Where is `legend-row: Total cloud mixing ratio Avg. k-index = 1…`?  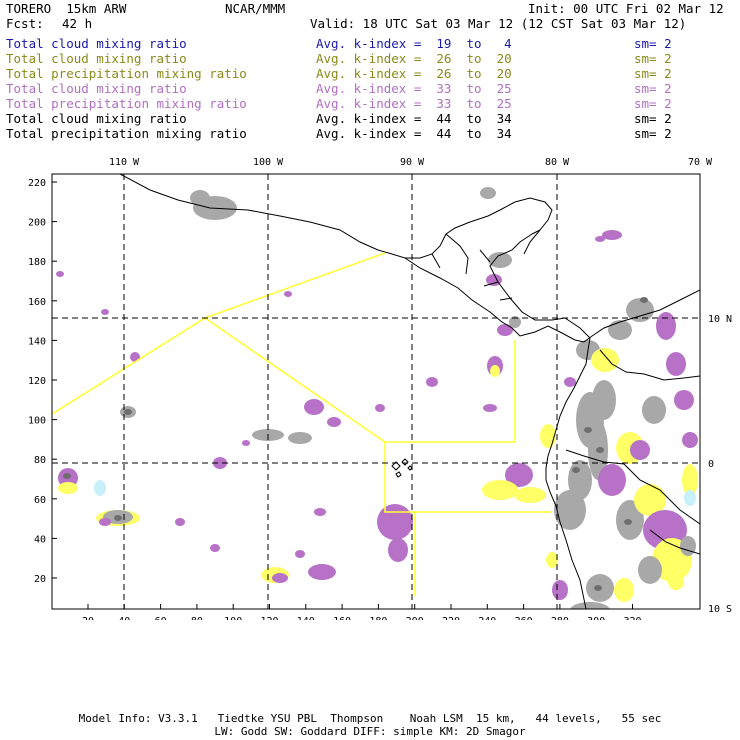 legend-row: Total cloud mixing ratio Avg. k-index = 1… is located at coordinates (373, 43).